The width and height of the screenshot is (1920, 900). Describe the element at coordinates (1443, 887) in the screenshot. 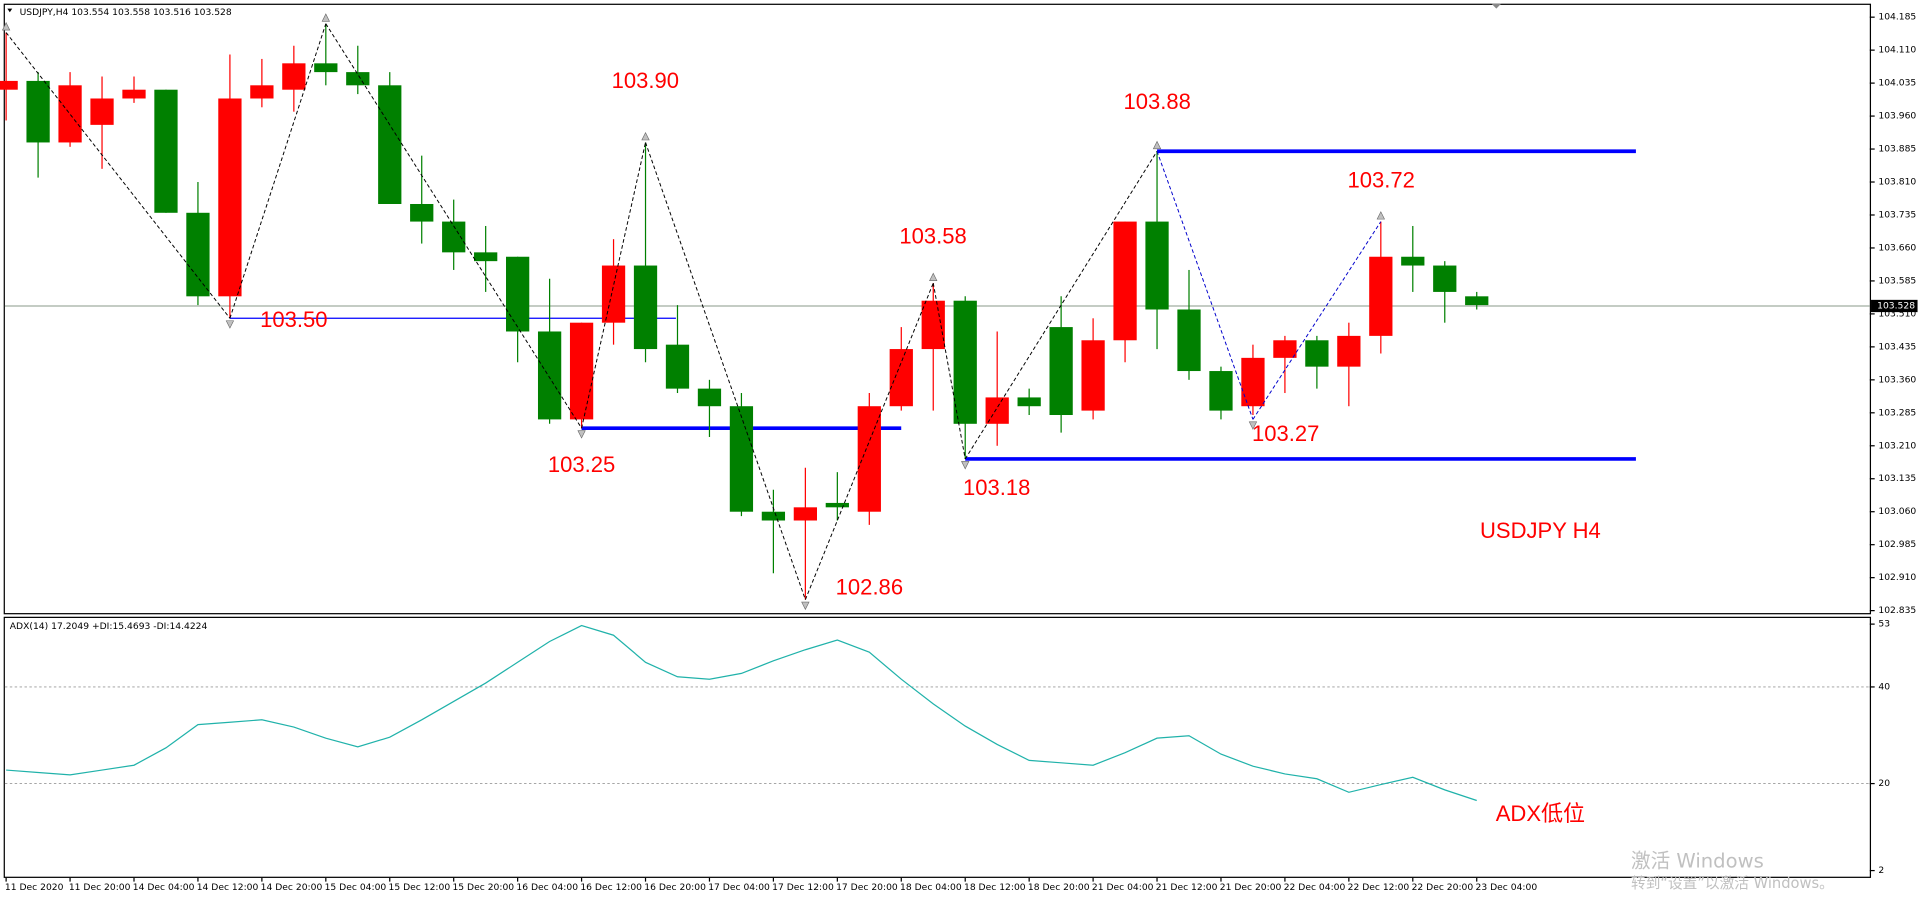

I see `x-tick-label: 22 Dec 20:00` at that location.